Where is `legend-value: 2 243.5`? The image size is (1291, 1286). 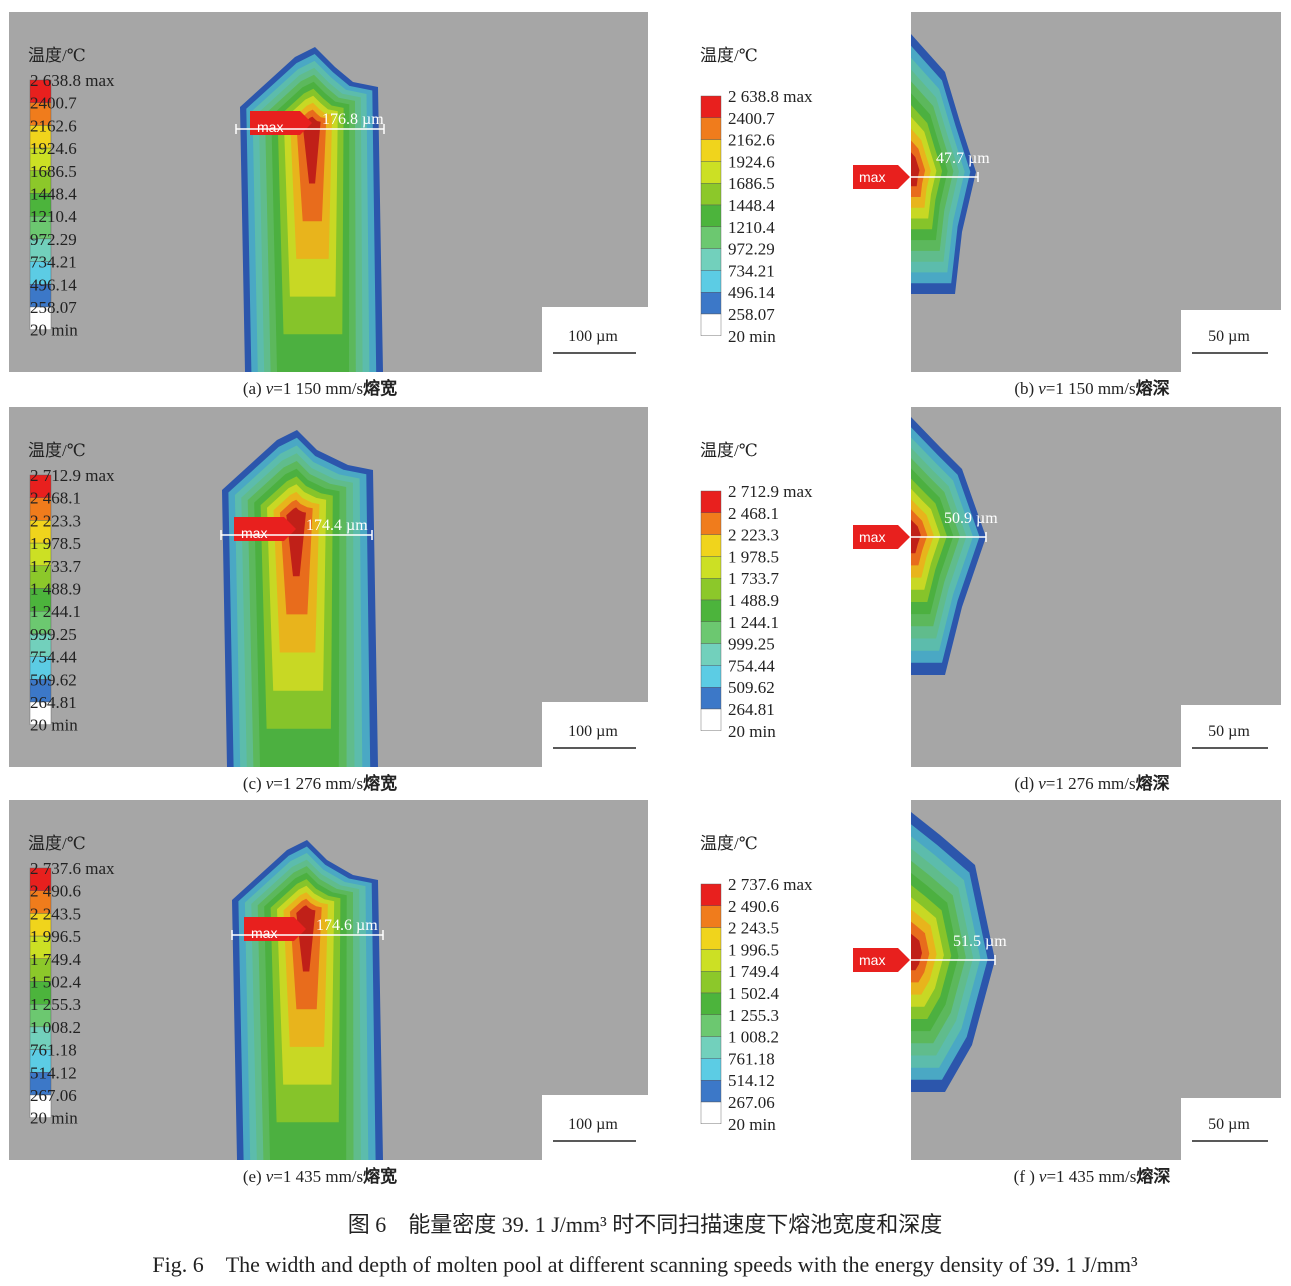 legend-value: 2 243.5 is located at coordinates (753, 928).